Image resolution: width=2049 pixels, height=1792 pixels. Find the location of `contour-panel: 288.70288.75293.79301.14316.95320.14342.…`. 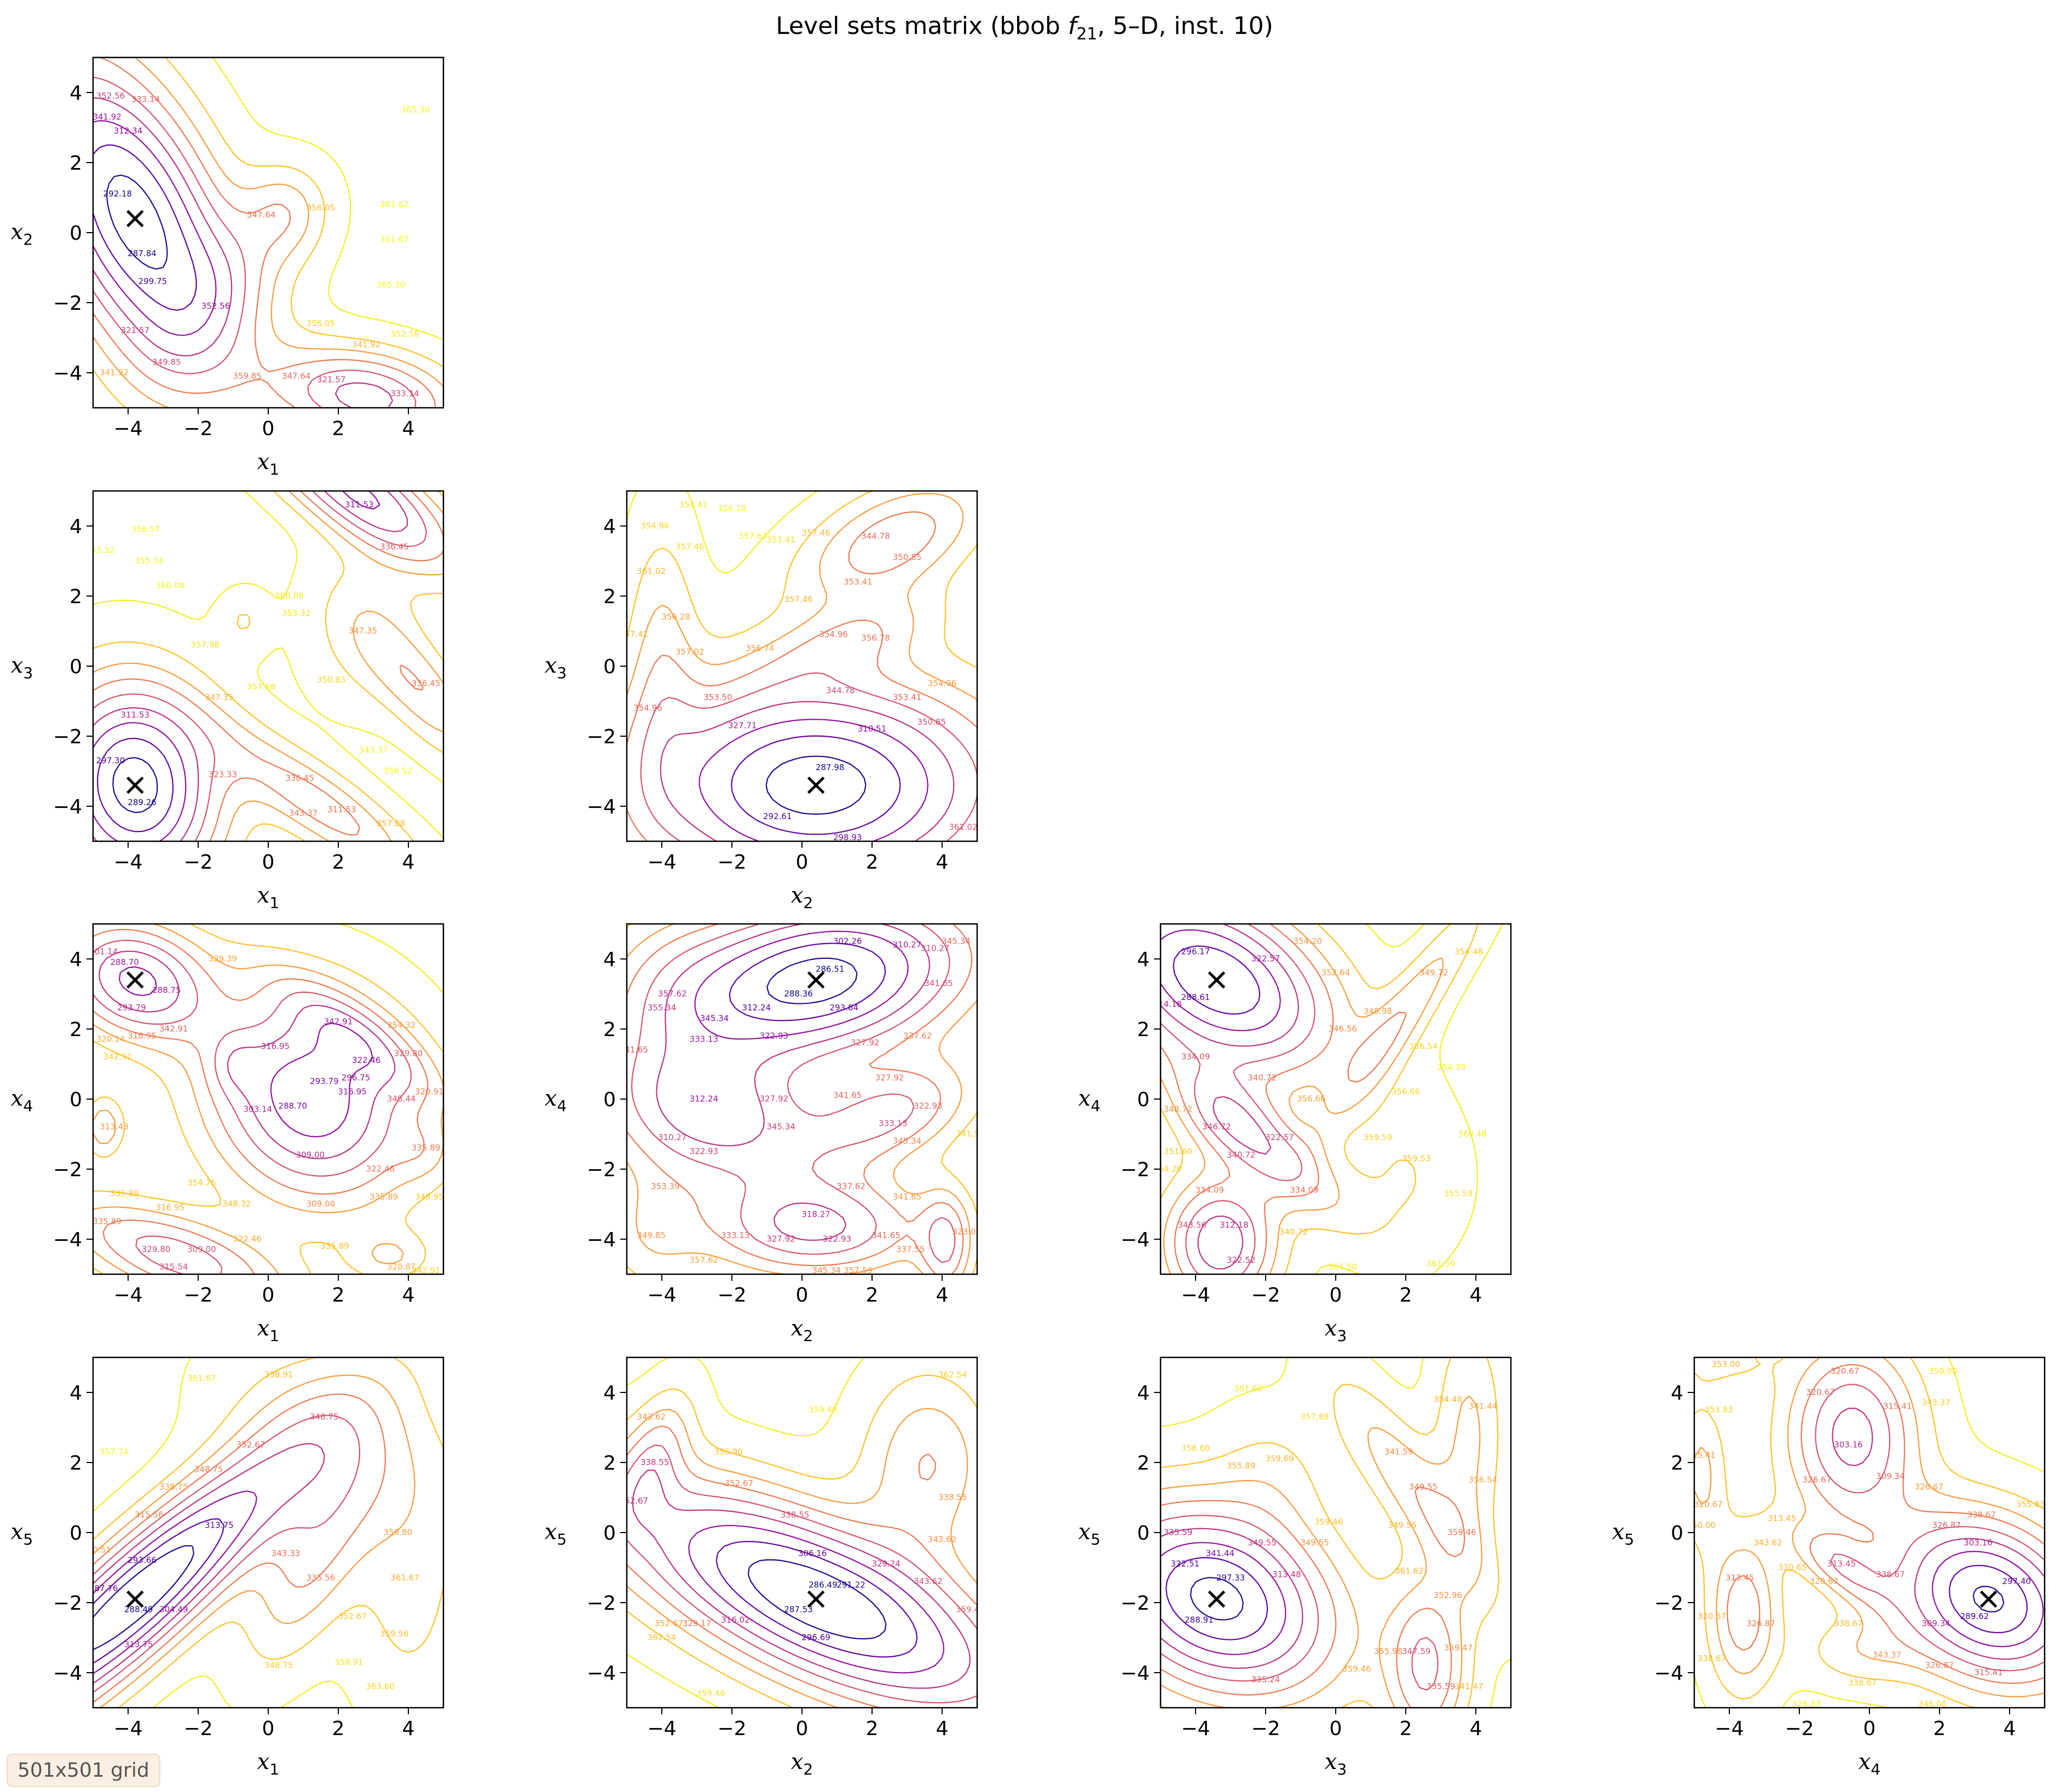

contour-panel: 288.70288.75293.79301.14316.95320.14342.… is located at coordinates (228, 1134).